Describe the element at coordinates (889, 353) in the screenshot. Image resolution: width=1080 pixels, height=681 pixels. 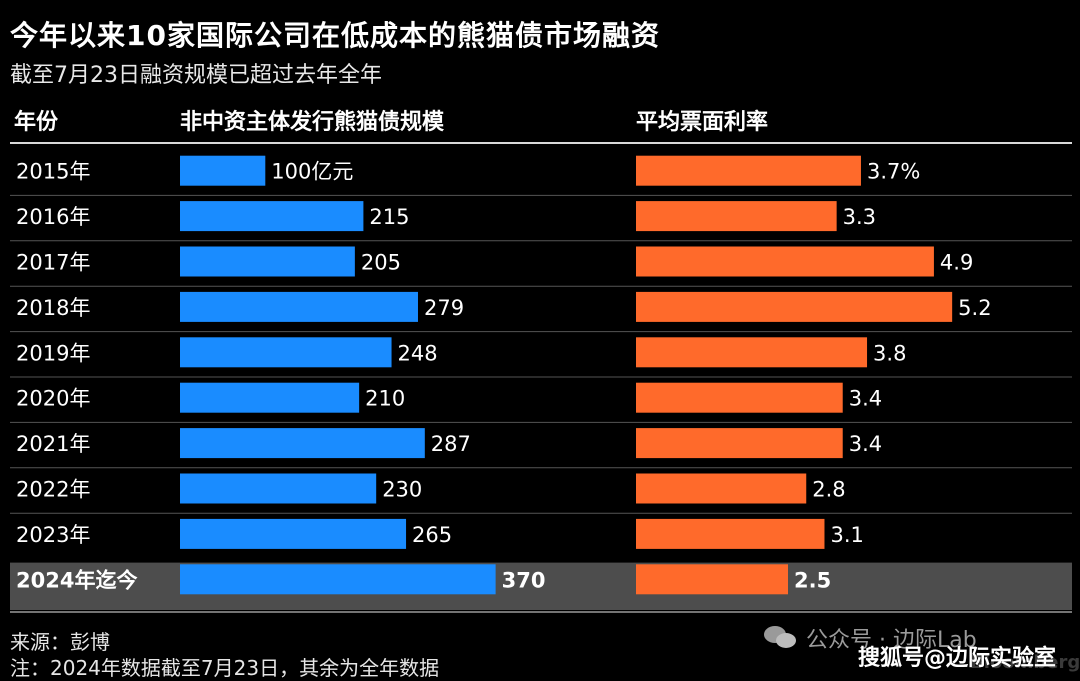
I see `coupon-value-label: 3.8` at that location.